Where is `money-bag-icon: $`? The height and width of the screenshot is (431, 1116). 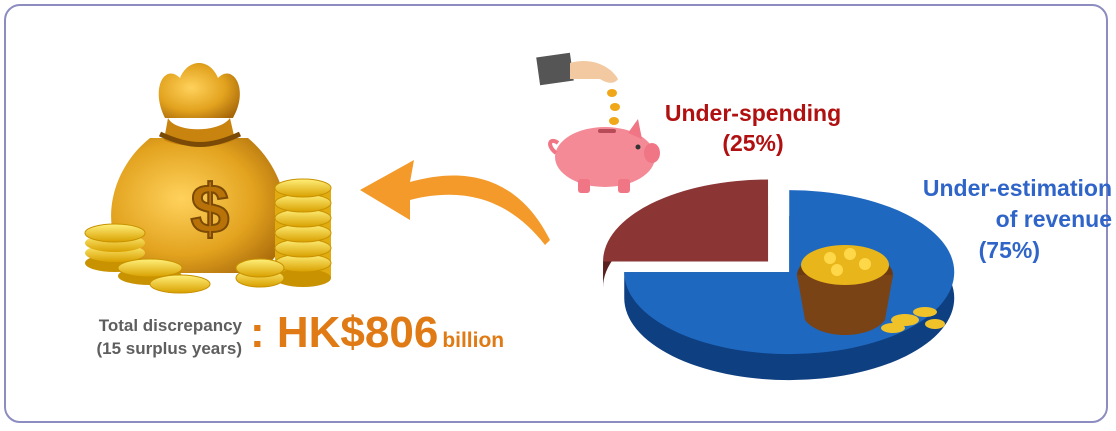 money-bag-icon: $ is located at coordinates (208, 178).